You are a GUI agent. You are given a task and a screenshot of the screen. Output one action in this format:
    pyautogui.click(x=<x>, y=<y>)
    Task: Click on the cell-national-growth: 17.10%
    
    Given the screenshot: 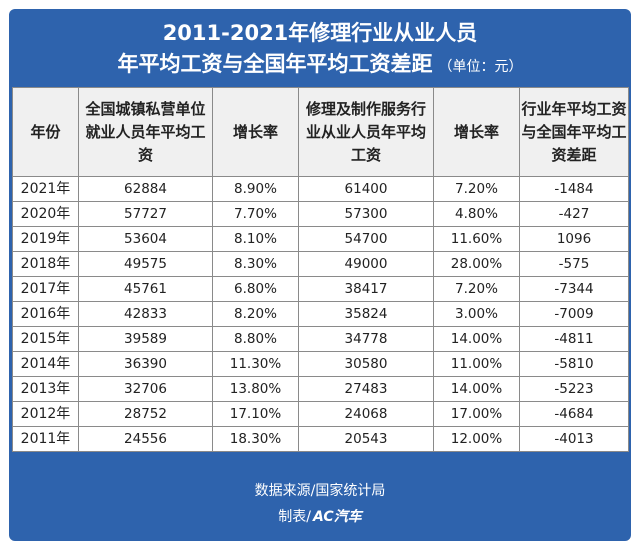 What is the action you would take?
    pyautogui.click(x=255, y=414)
    